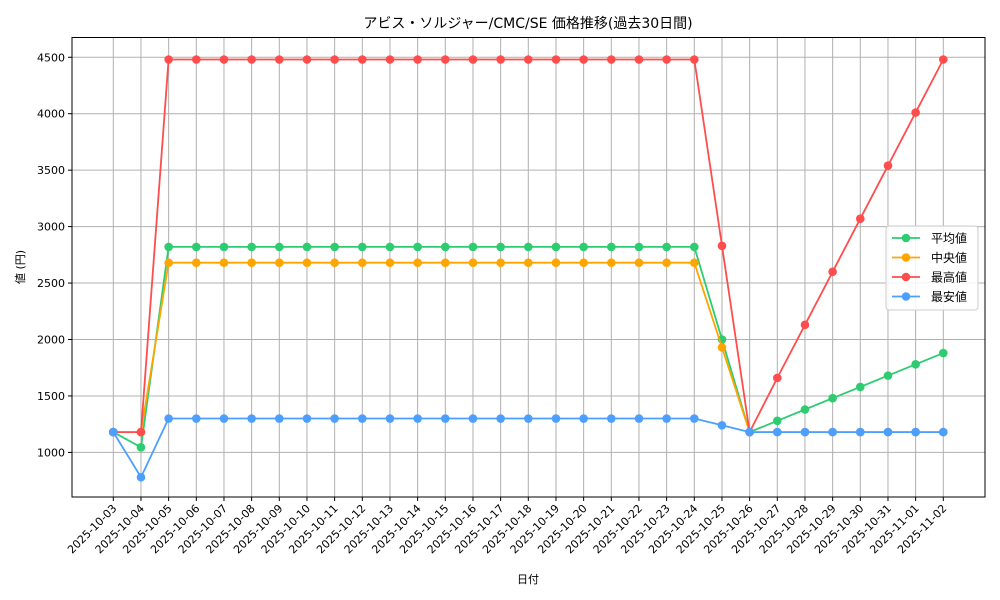 Image resolution: width=1000 pixels, height=600 pixels. I want to click on legend-label: 最高値, so click(949, 277).